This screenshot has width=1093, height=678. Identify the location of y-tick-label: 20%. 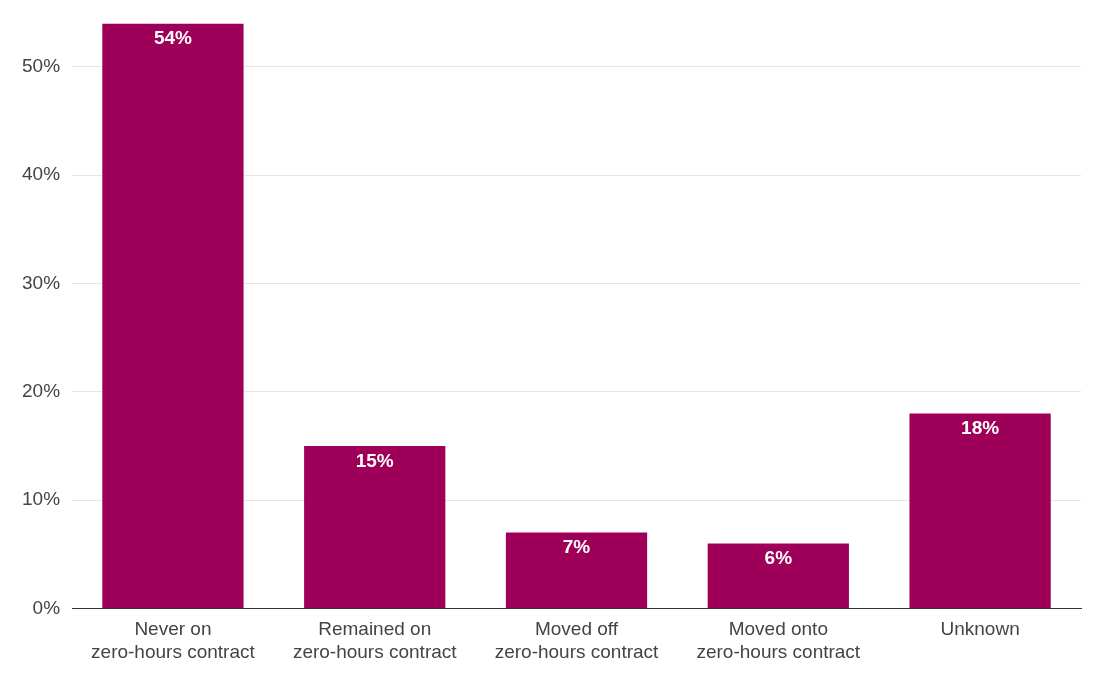
(41, 390).